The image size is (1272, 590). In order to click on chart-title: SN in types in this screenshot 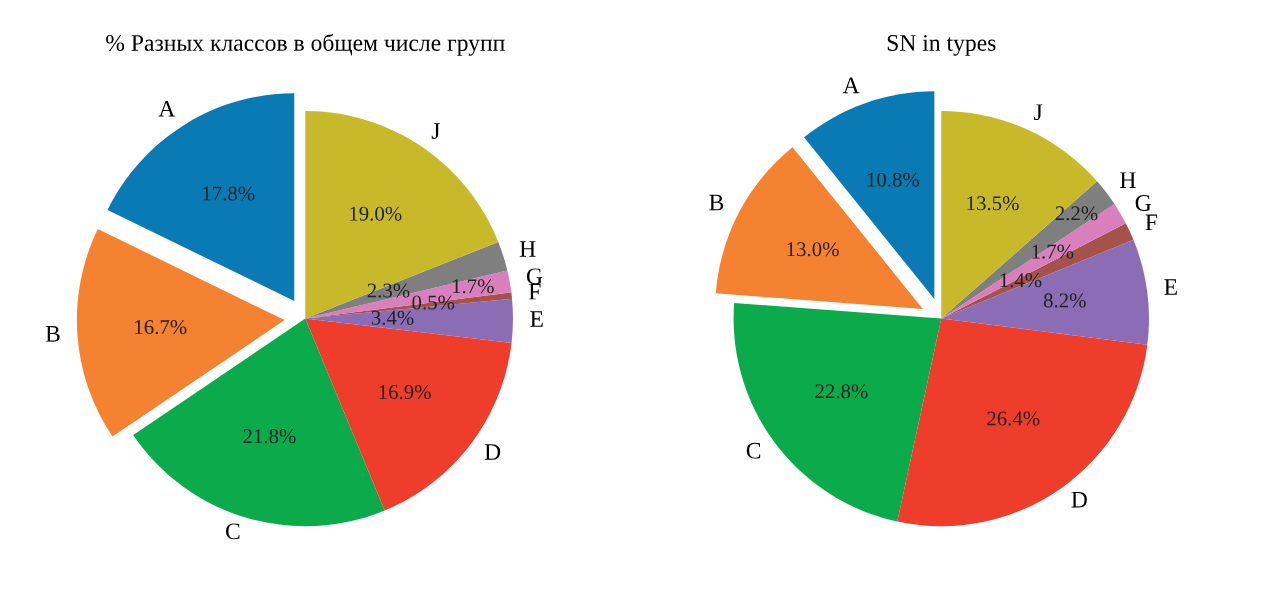, I will do `click(941, 45)`.